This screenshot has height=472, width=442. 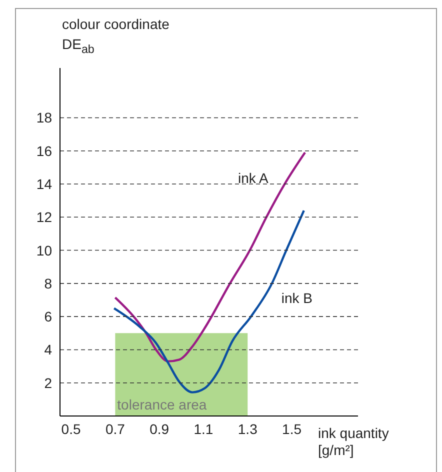 What do you see at coordinates (296, 298) in the screenshot?
I see `series-label: ink B` at bounding box center [296, 298].